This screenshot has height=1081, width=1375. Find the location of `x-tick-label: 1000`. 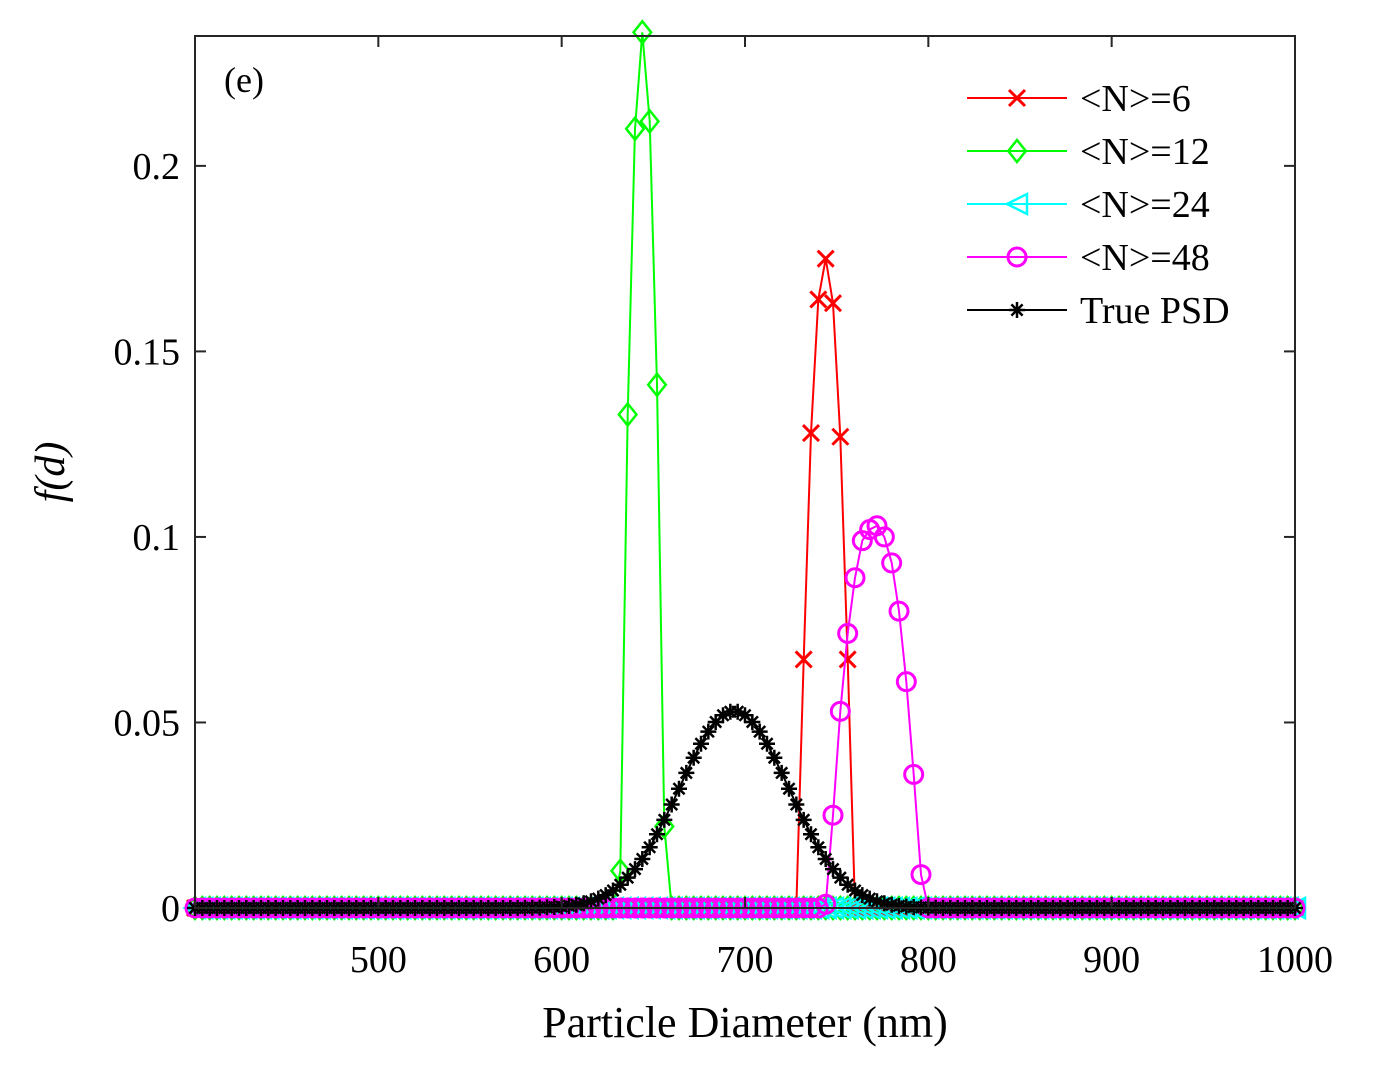

x-tick-label: 1000 is located at coordinates (1295, 960).